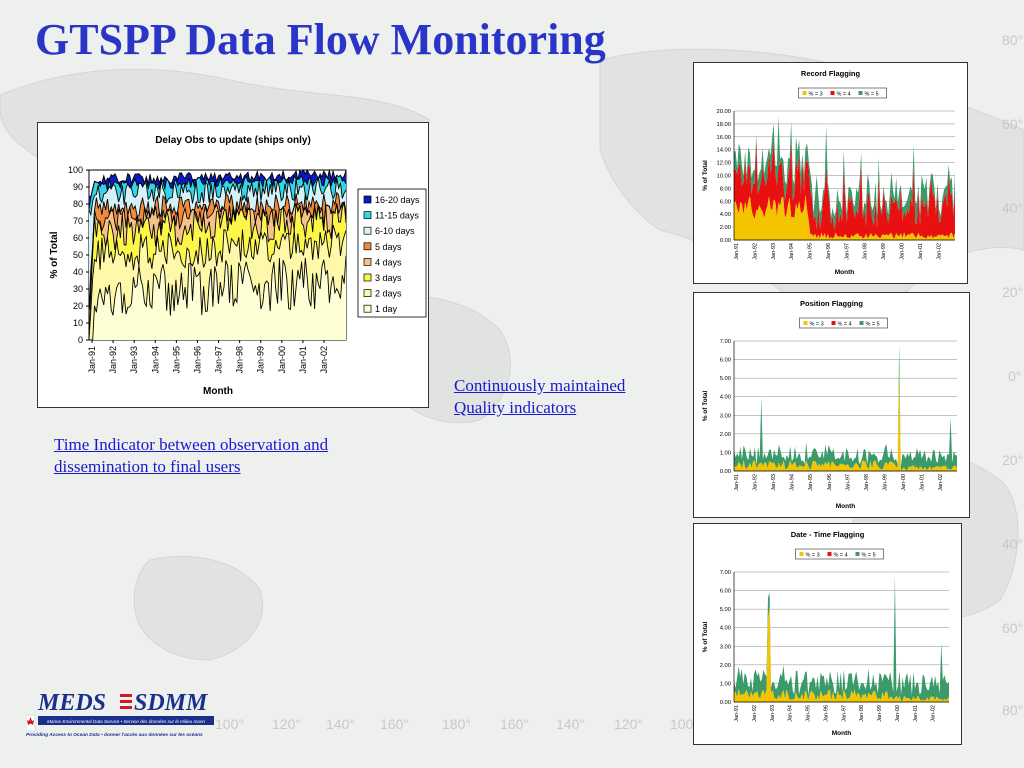 The image size is (1024, 768). I want to click on y-tick-label: 70, so click(78, 221).